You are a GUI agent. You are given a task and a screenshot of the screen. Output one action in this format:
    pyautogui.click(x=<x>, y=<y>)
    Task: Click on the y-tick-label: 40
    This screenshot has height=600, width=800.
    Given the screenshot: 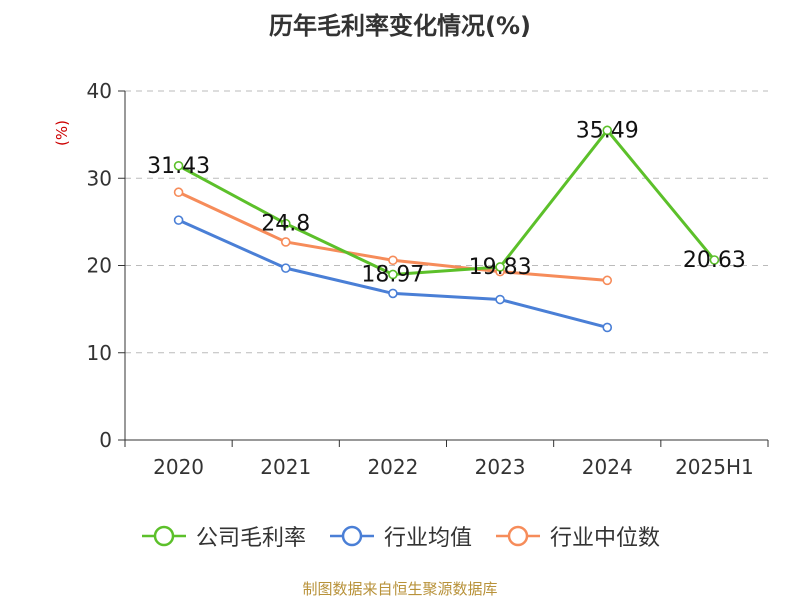 What is the action you would take?
    pyautogui.click(x=99, y=91)
    